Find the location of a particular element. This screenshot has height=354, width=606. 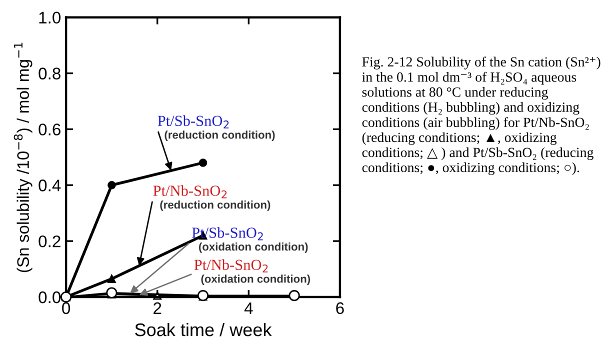

y-tick-label: 0.2 is located at coordinates (49, 241).